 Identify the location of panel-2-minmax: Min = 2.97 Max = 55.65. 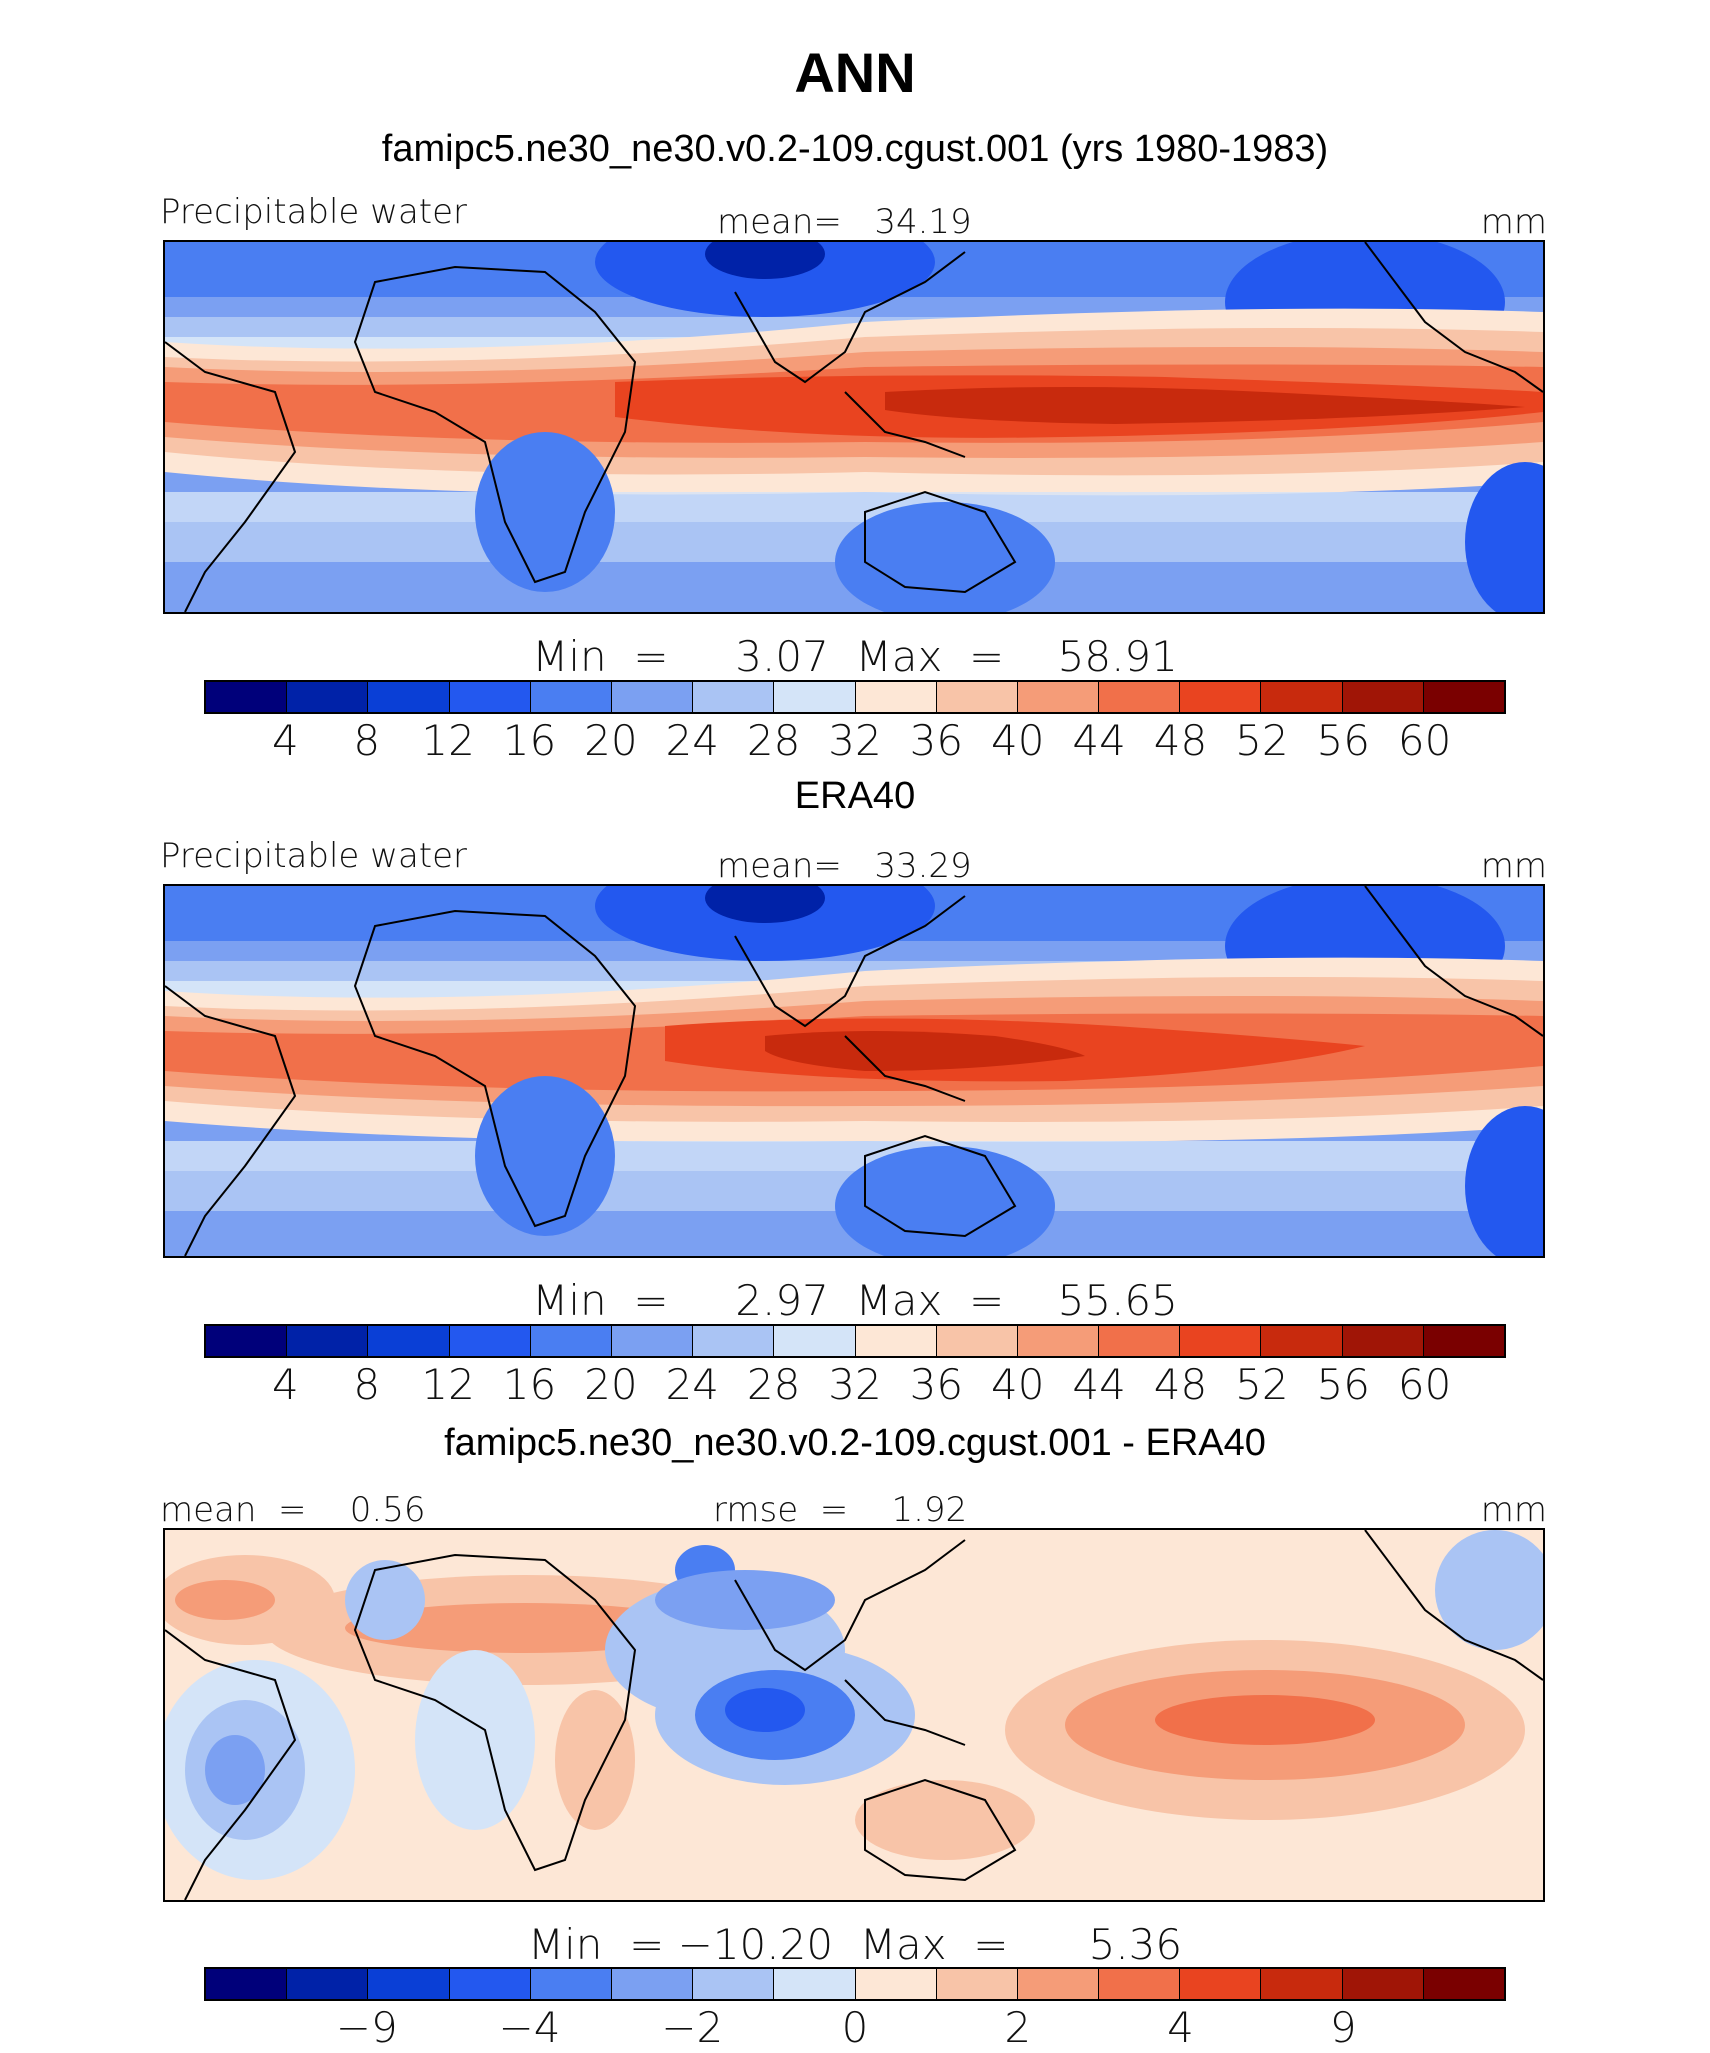
(855, 1300).